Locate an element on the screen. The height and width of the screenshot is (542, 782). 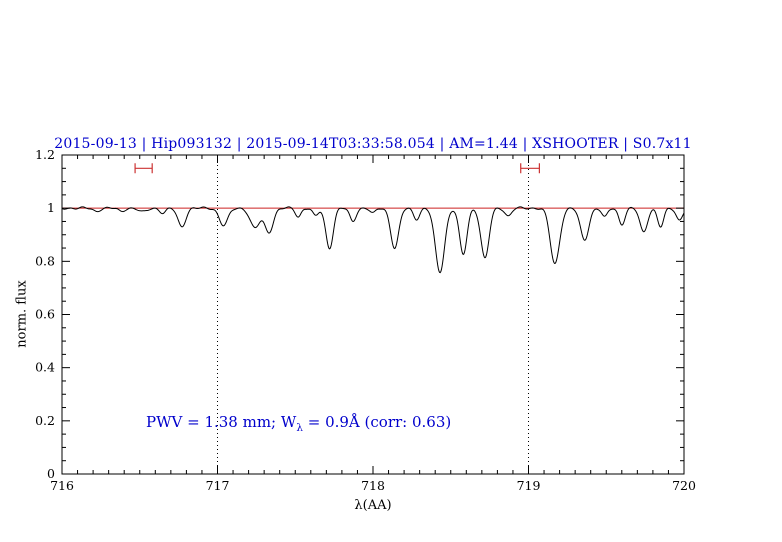
y-axis-label: norm. flux is located at coordinates (22, 314).